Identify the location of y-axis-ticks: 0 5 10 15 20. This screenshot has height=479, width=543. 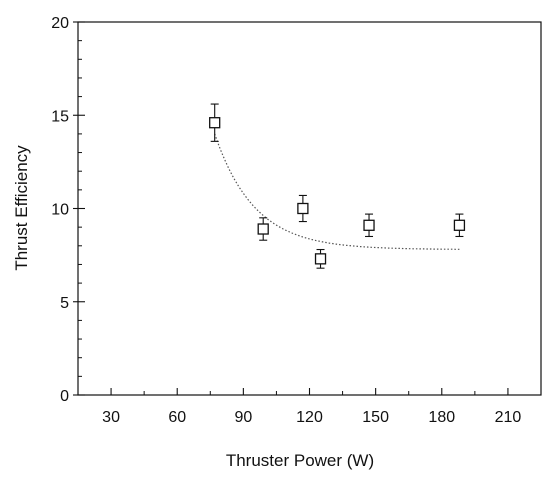
(68, 210).